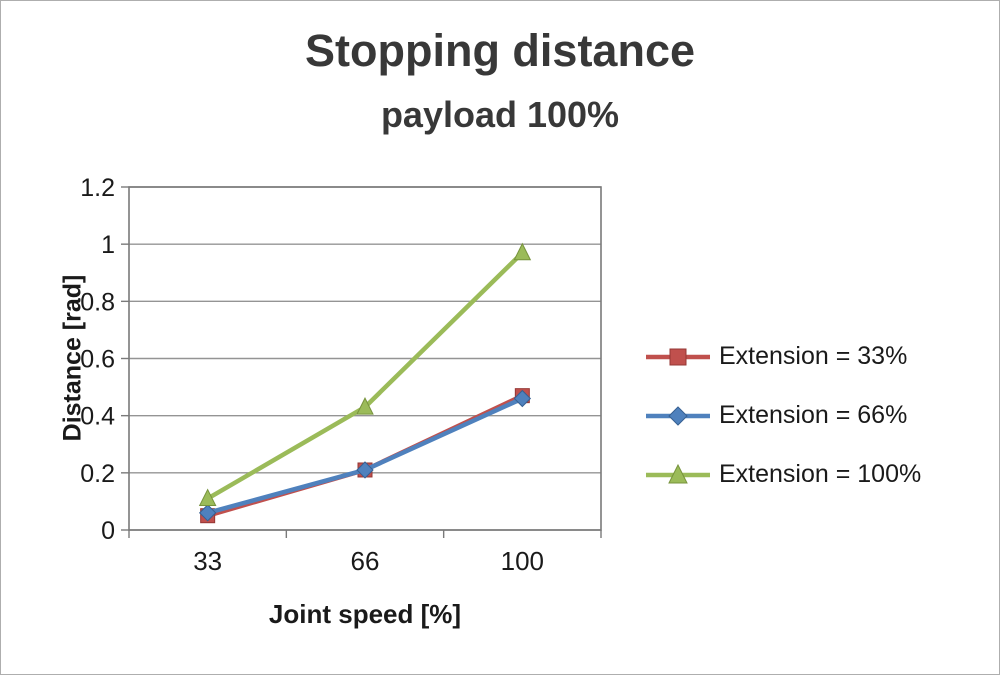 The height and width of the screenshot is (675, 1000). Describe the element at coordinates (108, 245) in the screenshot. I see `y-tick-label: 1` at that location.